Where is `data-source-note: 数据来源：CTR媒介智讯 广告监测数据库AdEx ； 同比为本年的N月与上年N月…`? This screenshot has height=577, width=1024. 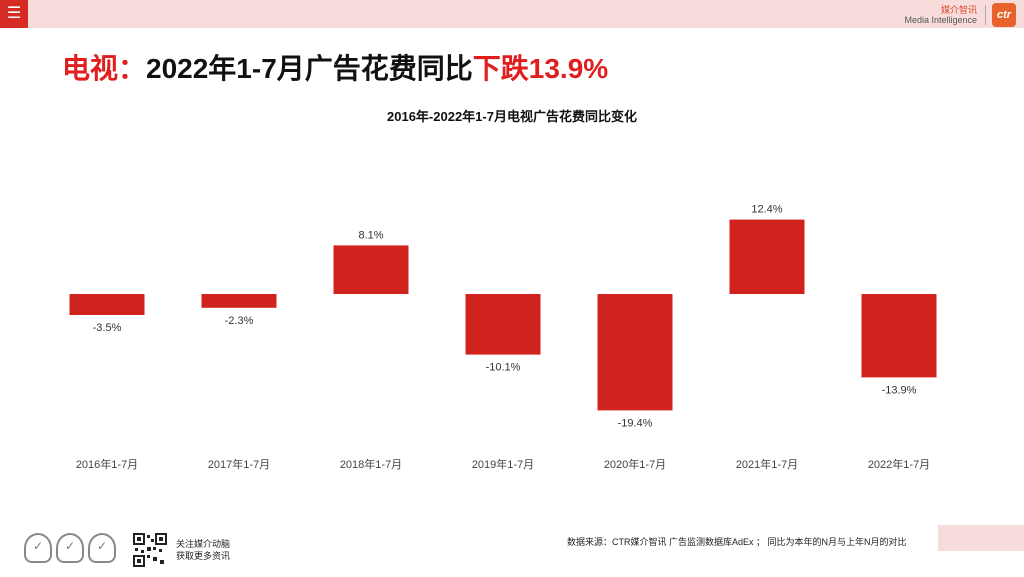
data-source-note: 数据来源：CTR媒介智讯 广告监测数据库AdEx ； 同比为本年的N月与上年N月… is located at coordinates (737, 542).